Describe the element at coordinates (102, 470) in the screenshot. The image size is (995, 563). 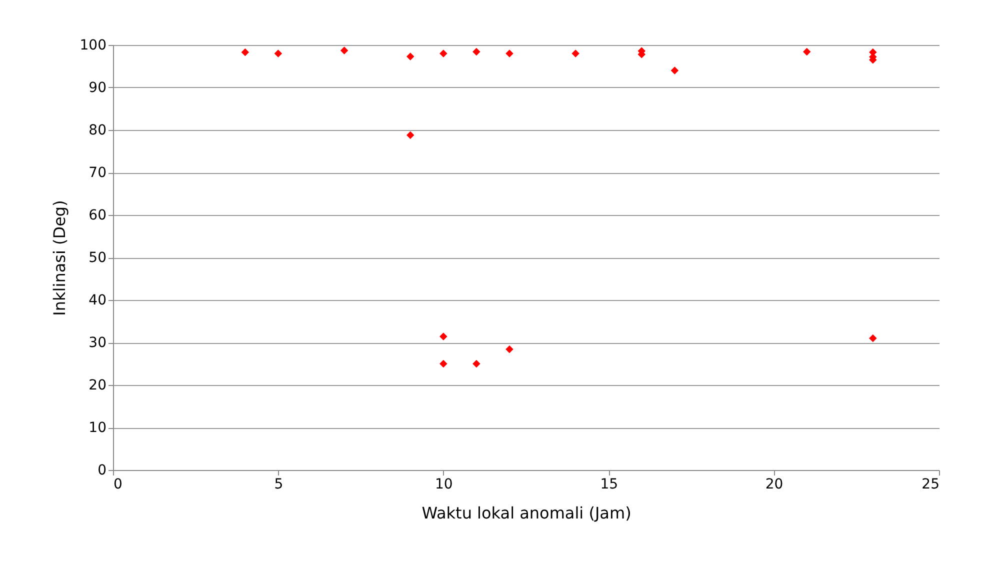
I see `y-tick-label: 0` at that location.